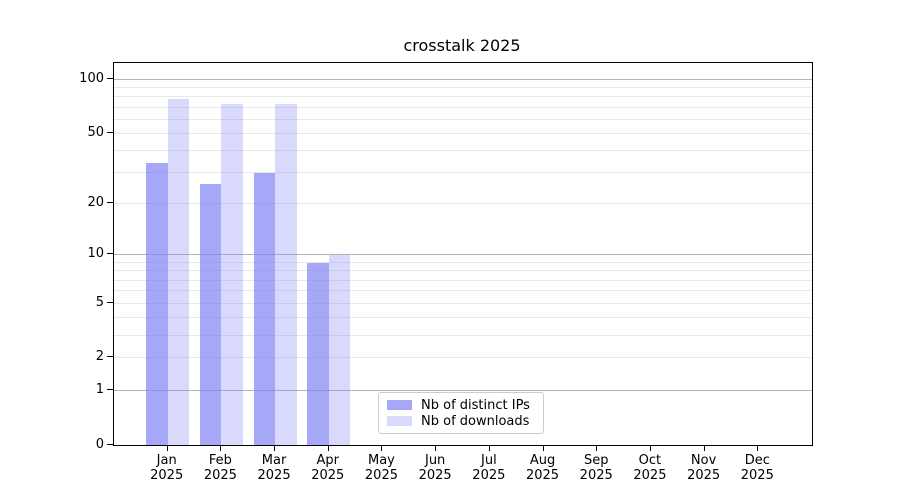 The image size is (900, 500). I want to click on xtick-mark-feb, so click(221, 448).